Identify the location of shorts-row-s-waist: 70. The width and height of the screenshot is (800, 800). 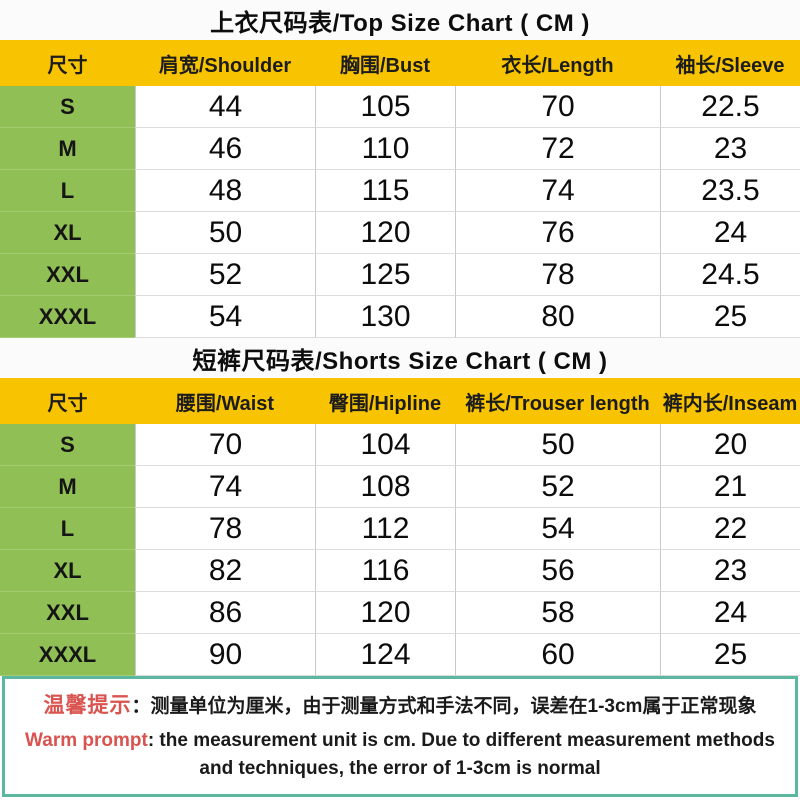
(225, 445).